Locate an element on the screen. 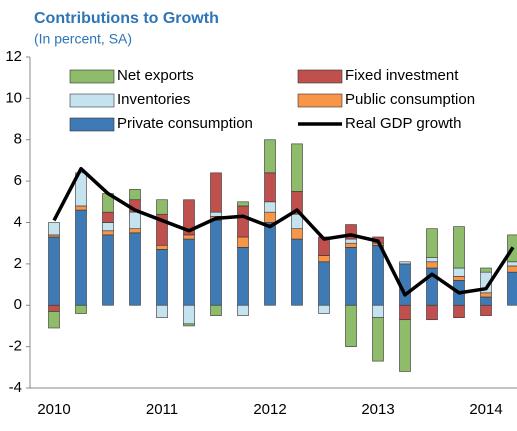 The width and height of the screenshot is (517, 431). y-tick-label: 12 is located at coordinates (13, 56).